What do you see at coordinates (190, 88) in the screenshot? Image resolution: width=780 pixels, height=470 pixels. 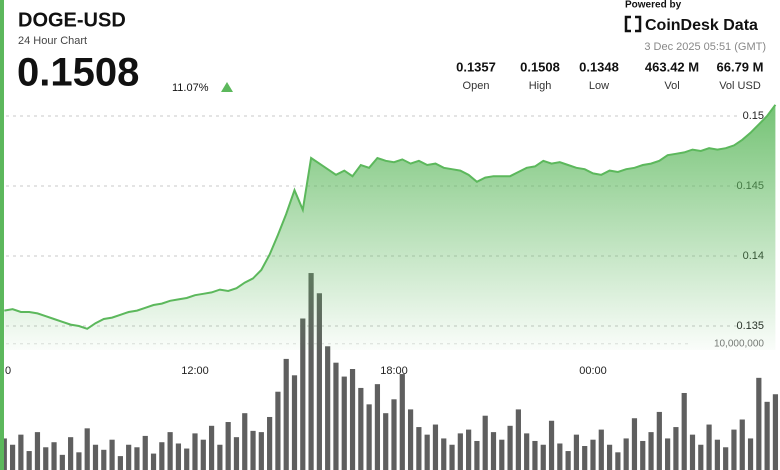 I see `change: 11.07%` at bounding box center [190, 88].